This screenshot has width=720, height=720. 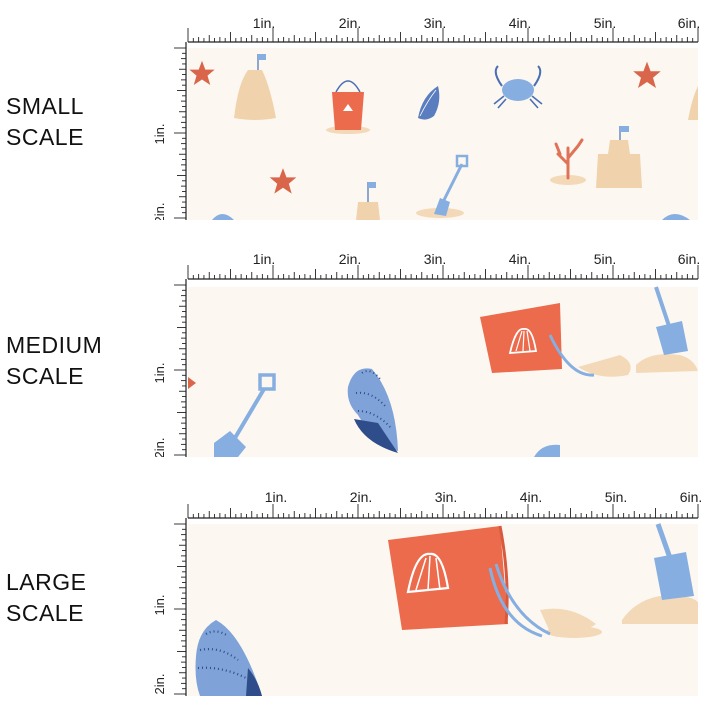 I want to click on label-line-1: MEDIUM, so click(x=54, y=345).